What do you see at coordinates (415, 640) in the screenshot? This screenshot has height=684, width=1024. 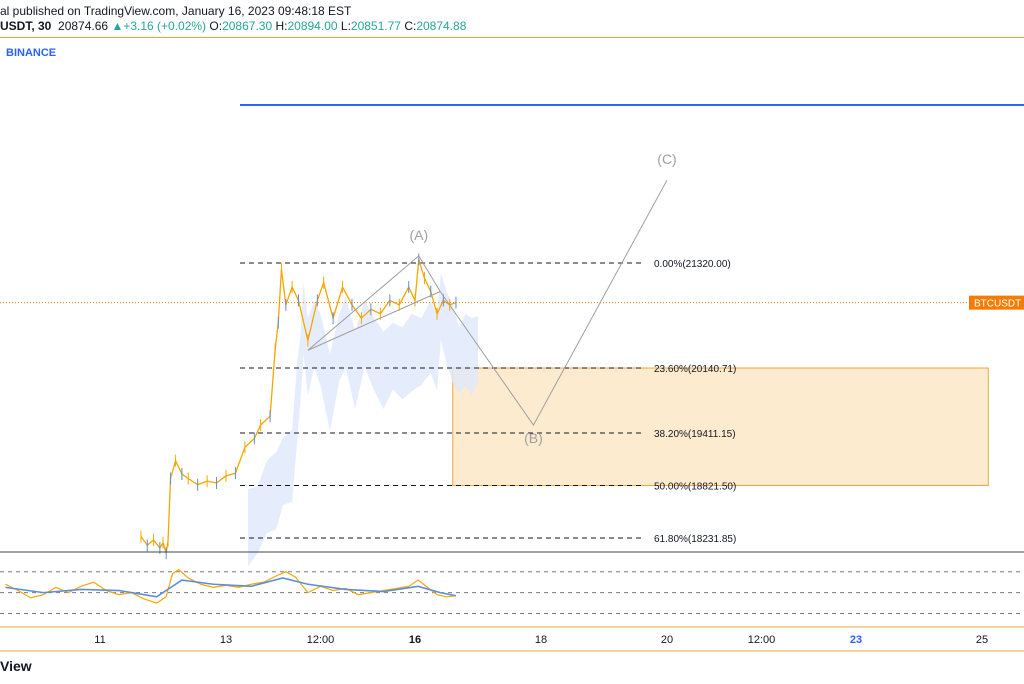 I see `x-tick-label: 16` at bounding box center [415, 640].